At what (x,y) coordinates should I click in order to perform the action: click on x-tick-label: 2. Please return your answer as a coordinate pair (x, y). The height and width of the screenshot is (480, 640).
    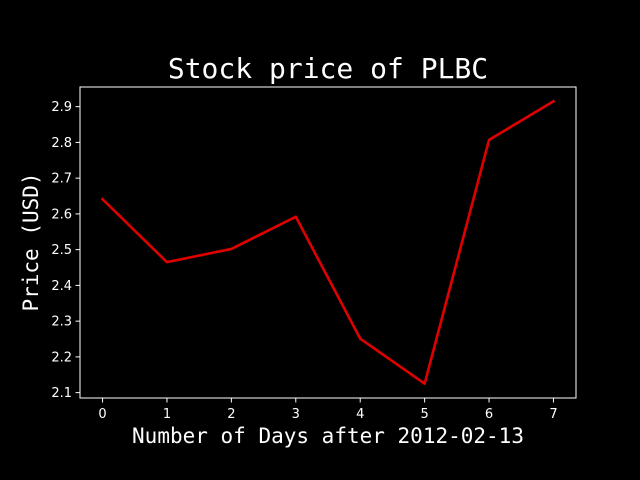
    Looking at the image, I should click on (231, 414).